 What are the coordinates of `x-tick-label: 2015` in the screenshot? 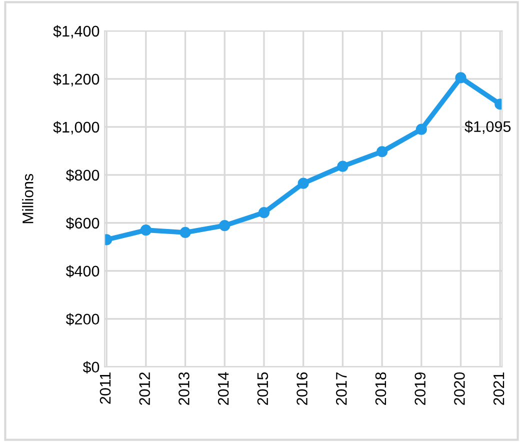 It's located at (262, 388).